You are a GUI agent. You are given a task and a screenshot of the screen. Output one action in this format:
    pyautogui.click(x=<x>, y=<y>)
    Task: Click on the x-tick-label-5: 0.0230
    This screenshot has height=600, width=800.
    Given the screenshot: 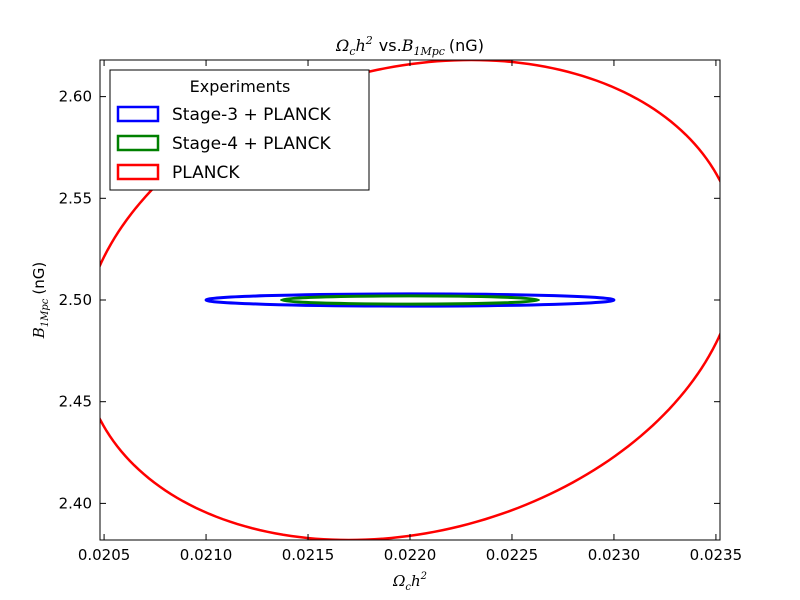 What is the action you would take?
    pyautogui.click(x=614, y=555)
    